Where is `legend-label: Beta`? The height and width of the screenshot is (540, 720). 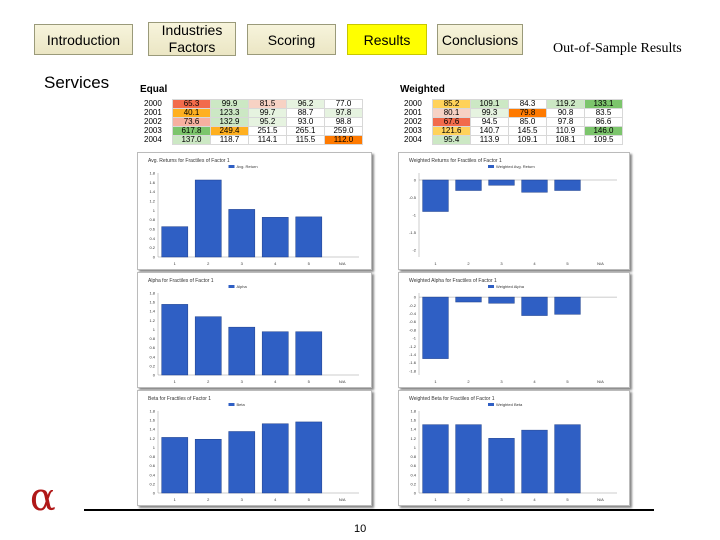 legend-label: Beta is located at coordinates (241, 404).